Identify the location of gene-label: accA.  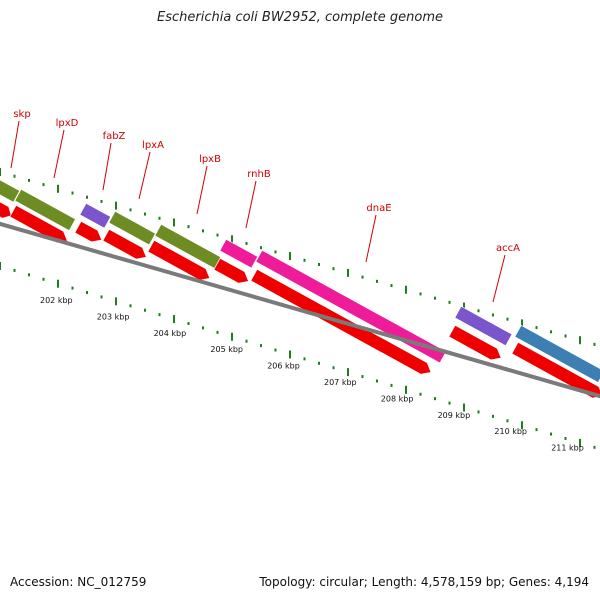
(508, 248).